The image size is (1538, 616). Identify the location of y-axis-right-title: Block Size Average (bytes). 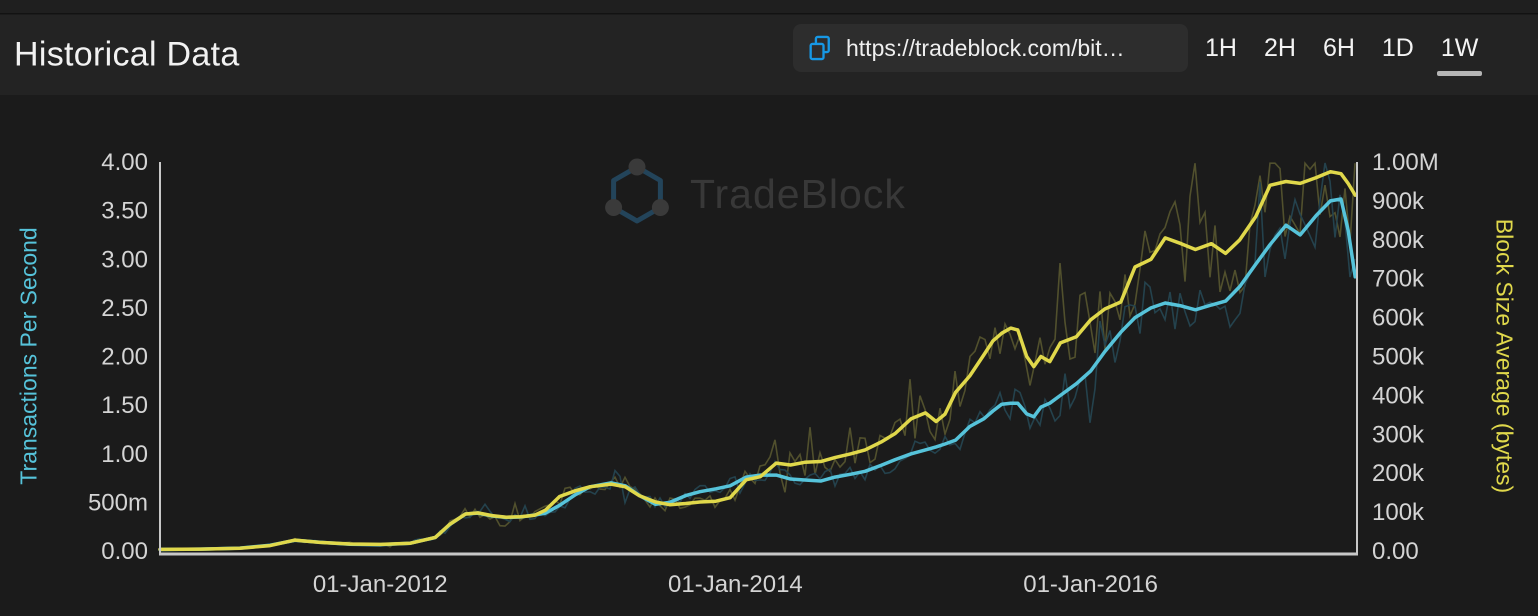
(1504, 356).